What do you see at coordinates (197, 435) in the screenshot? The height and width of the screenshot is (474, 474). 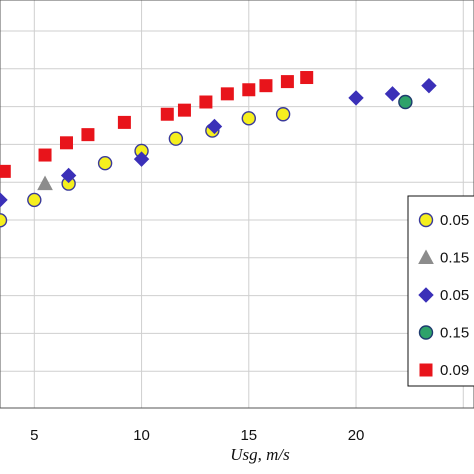 I see `x-tick-labels: 5 10 15 20` at bounding box center [197, 435].